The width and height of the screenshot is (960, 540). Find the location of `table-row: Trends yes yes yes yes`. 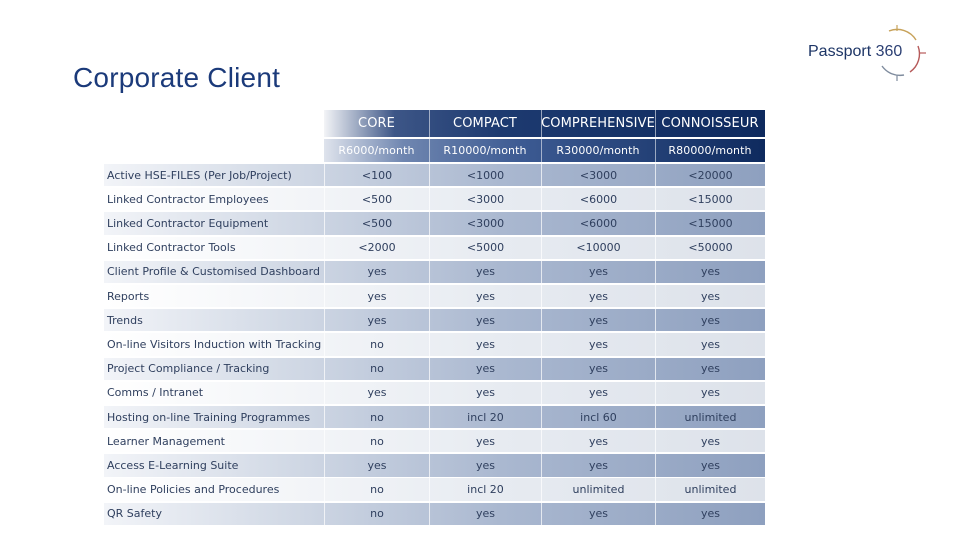

table-row: Trends yes yes yes yes is located at coordinates (434, 320).